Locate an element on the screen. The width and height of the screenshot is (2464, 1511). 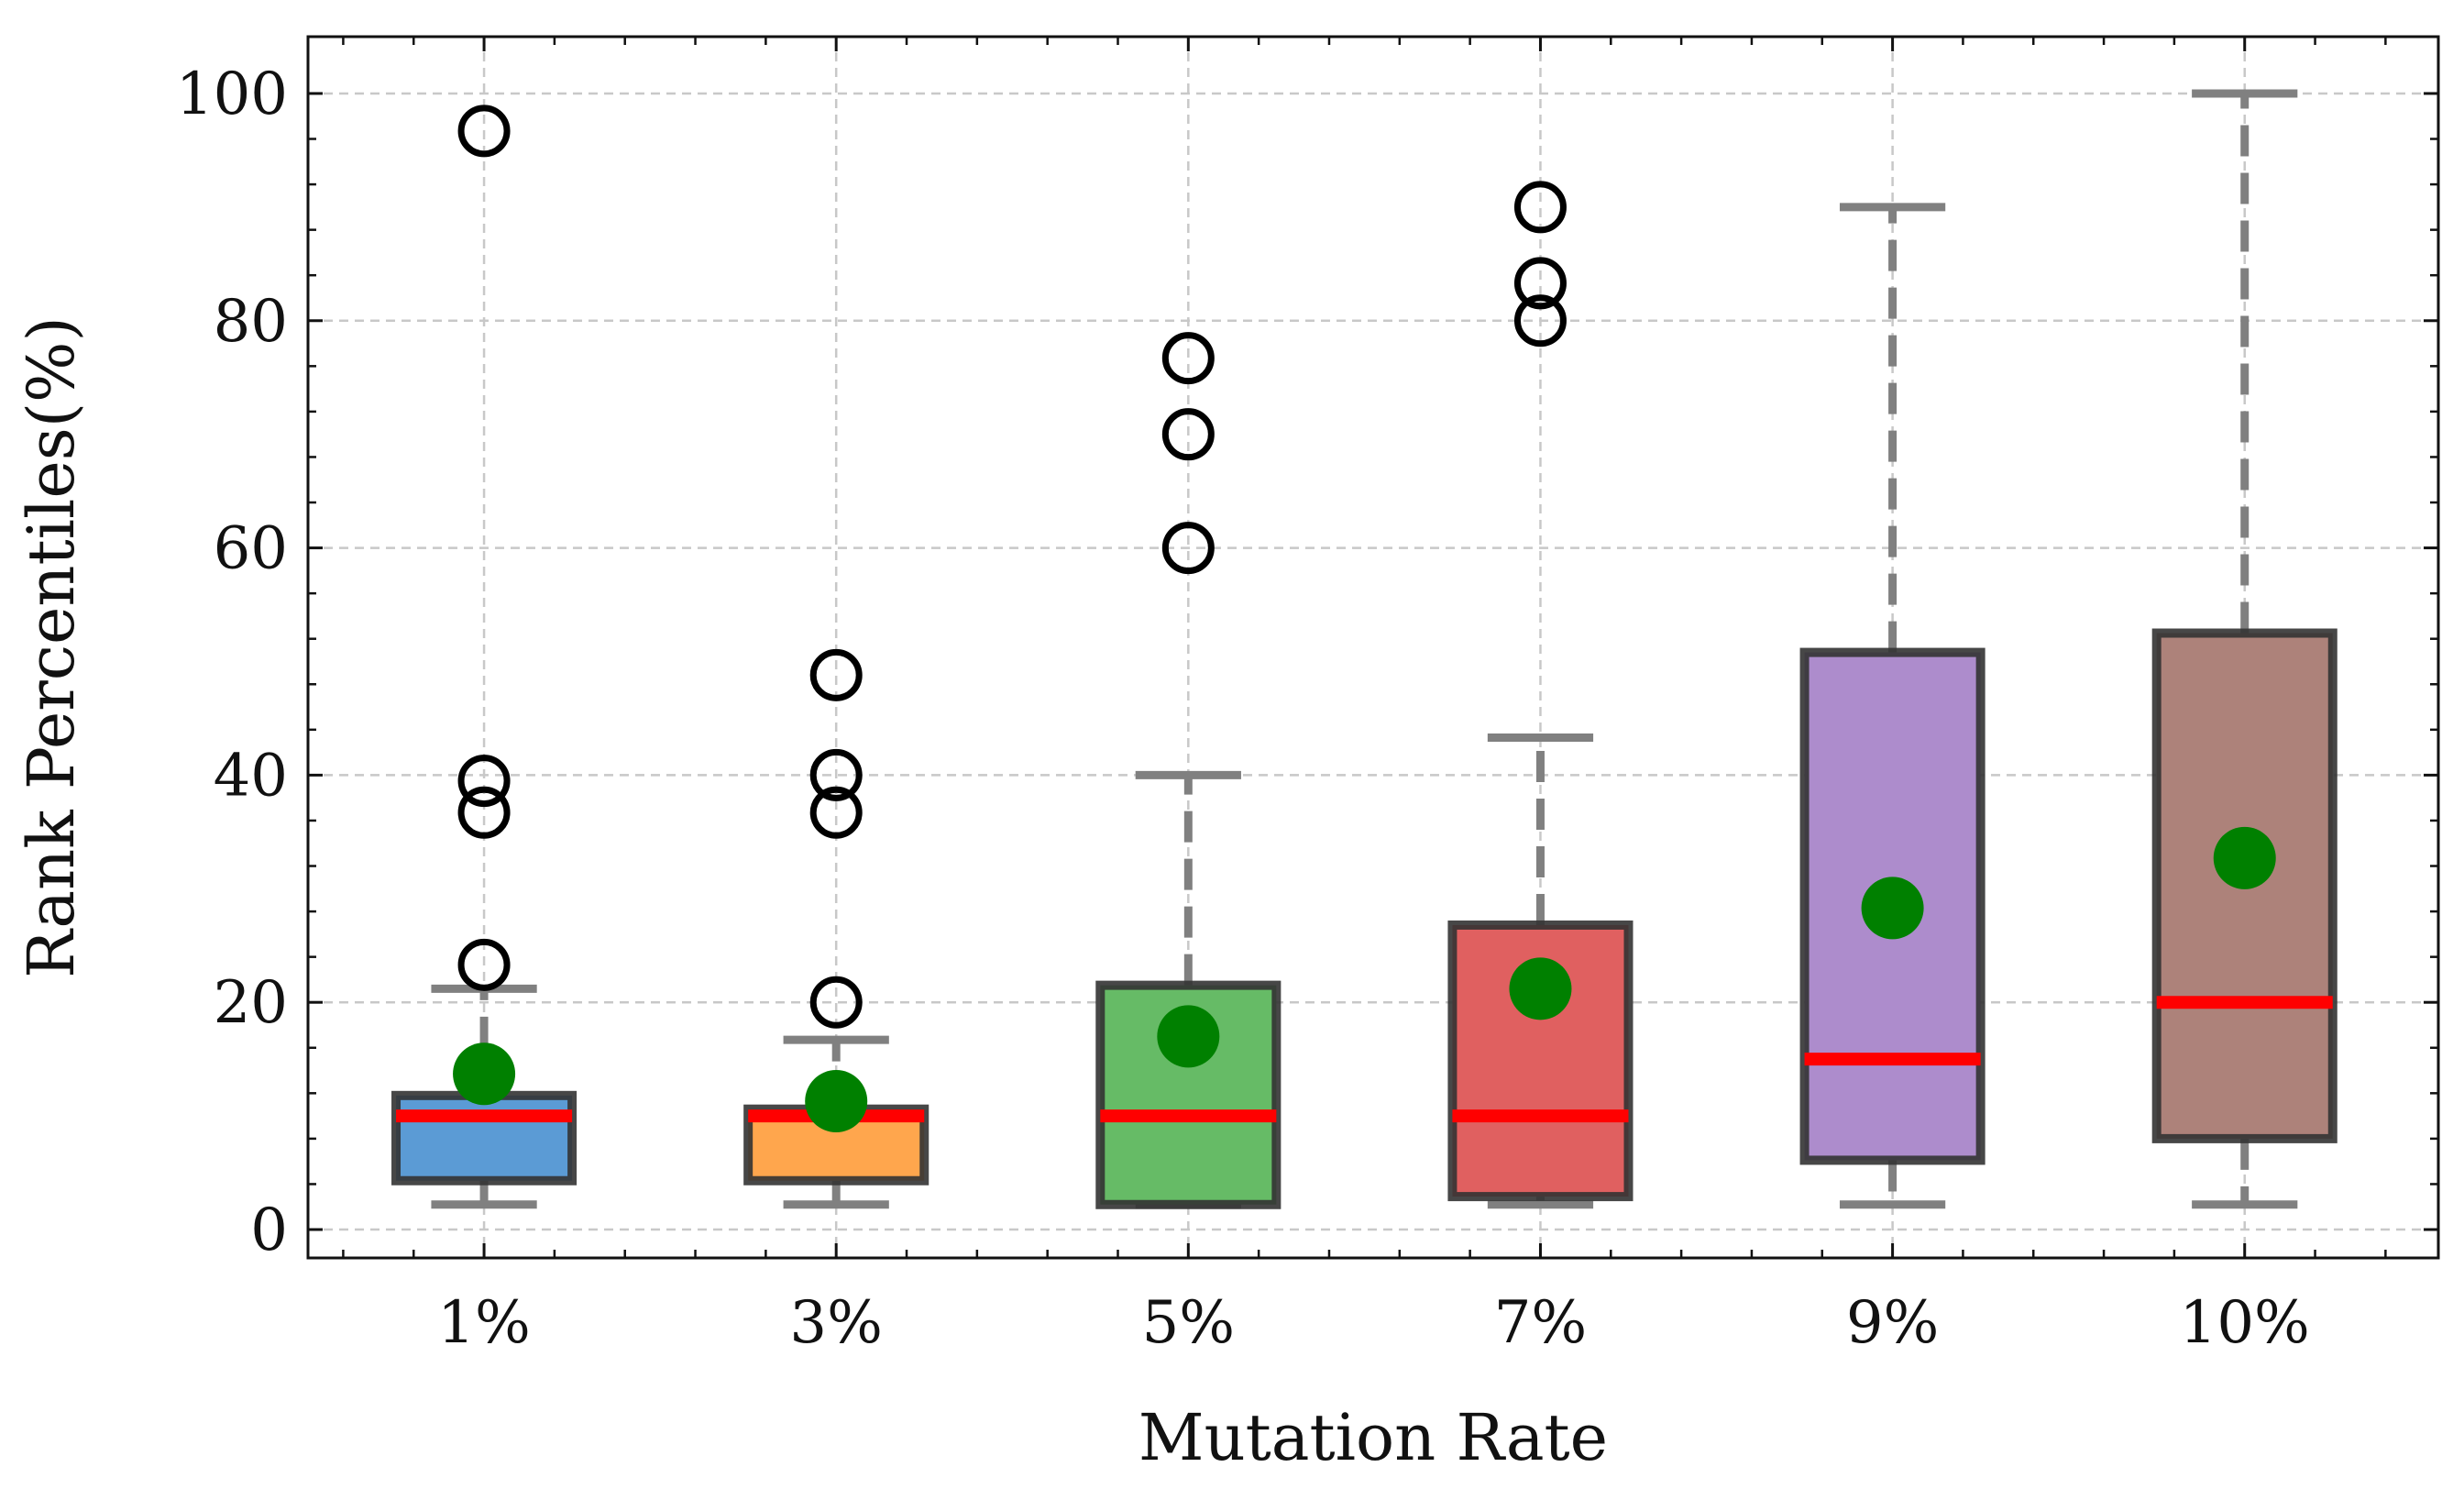
x-tick-label: 5% is located at coordinates (1189, 1323).